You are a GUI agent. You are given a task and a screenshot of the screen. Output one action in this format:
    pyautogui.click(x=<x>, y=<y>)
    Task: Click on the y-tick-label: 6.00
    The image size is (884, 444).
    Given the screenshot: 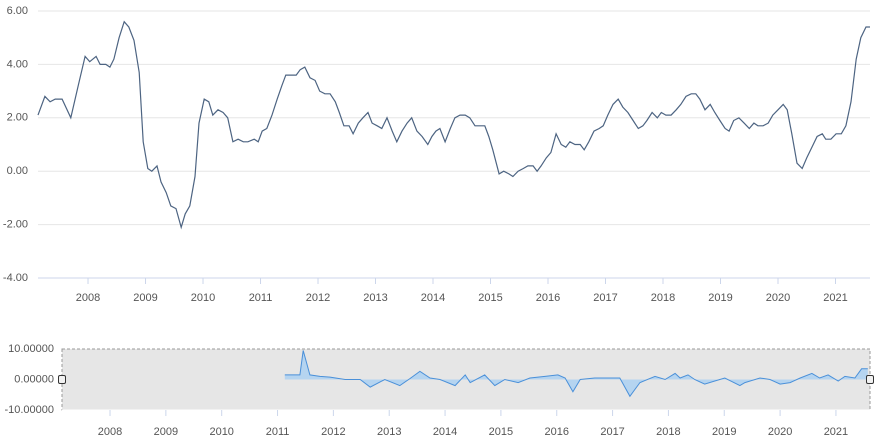 What is the action you would take?
    pyautogui.click(x=17, y=11)
    